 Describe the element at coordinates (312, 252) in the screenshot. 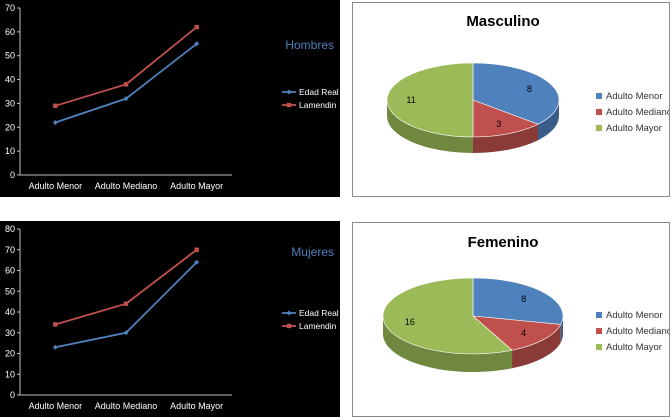

I see `chart-title: Mujeres` at that location.